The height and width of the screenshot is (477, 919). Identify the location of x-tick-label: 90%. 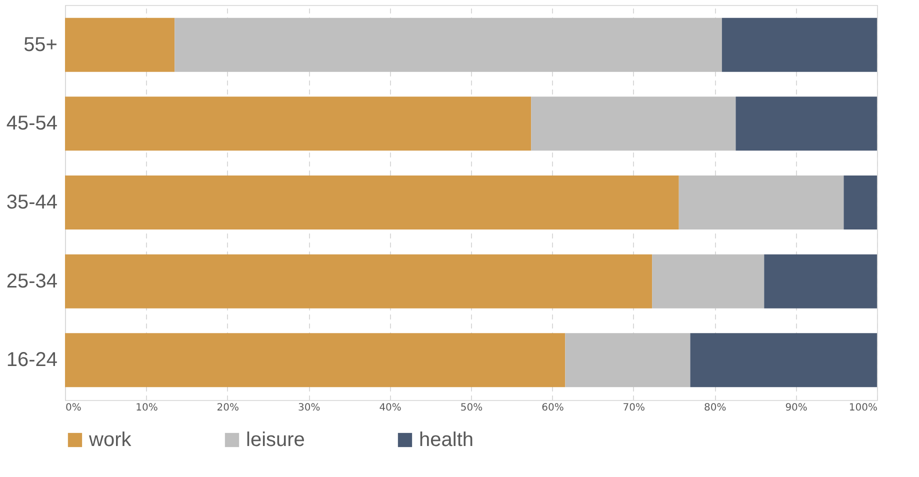
(796, 408).